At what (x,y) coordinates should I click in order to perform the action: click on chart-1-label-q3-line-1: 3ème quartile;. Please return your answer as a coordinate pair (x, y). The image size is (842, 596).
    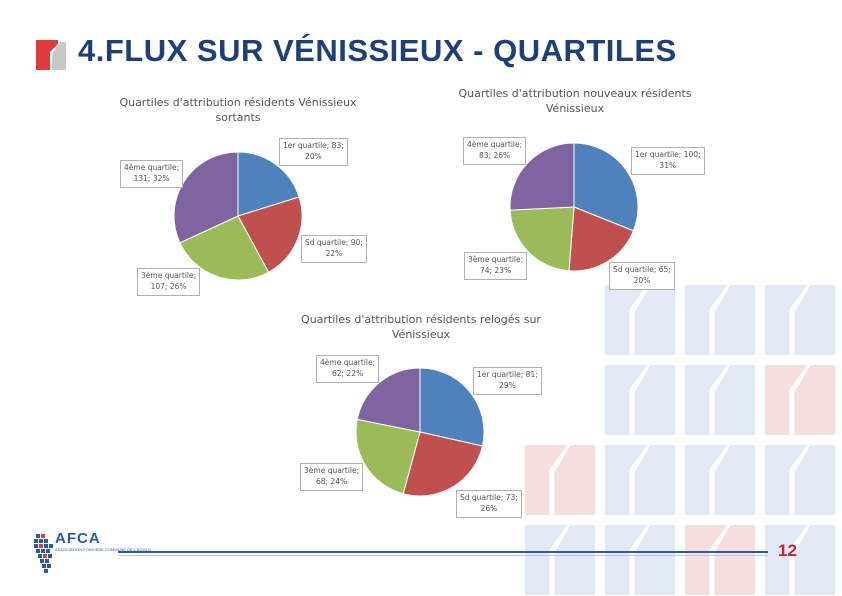
    Looking at the image, I should click on (169, 275).